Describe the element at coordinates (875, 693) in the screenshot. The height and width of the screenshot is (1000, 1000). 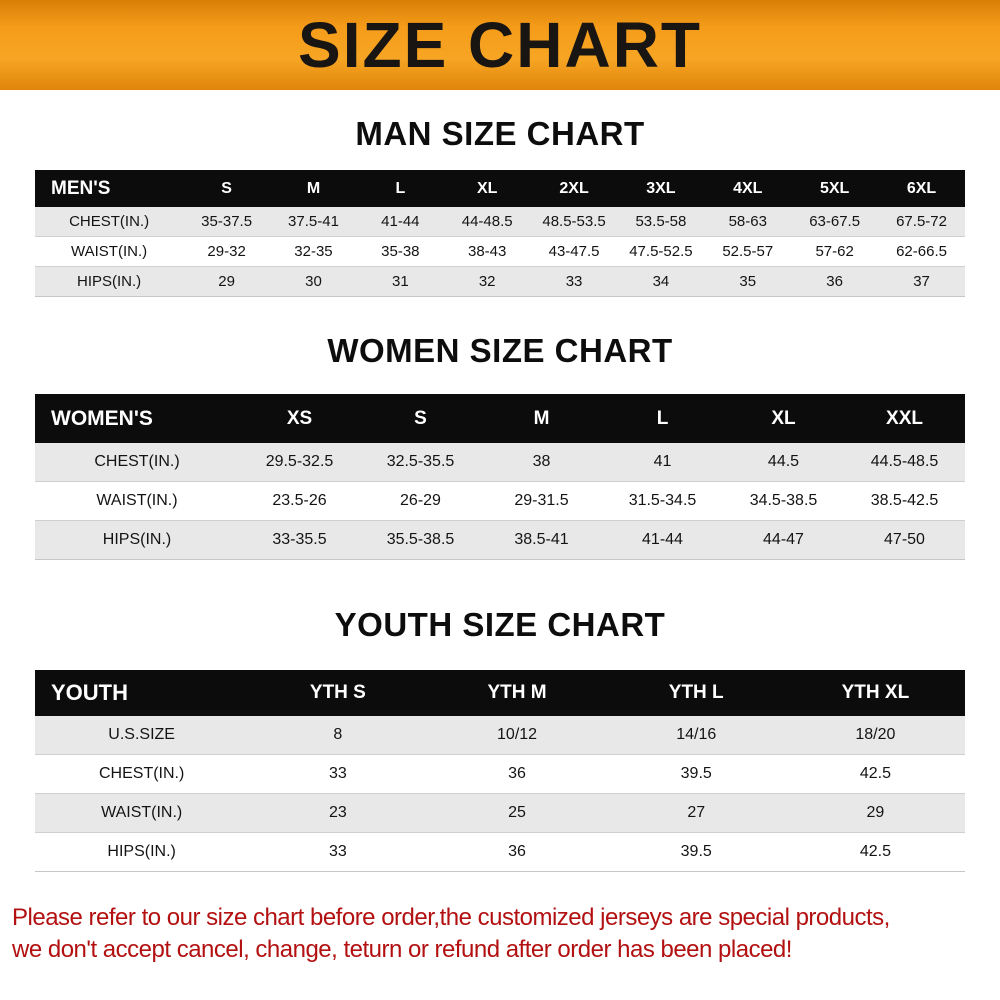
I see `size-column-header: YTH XL` at that location.